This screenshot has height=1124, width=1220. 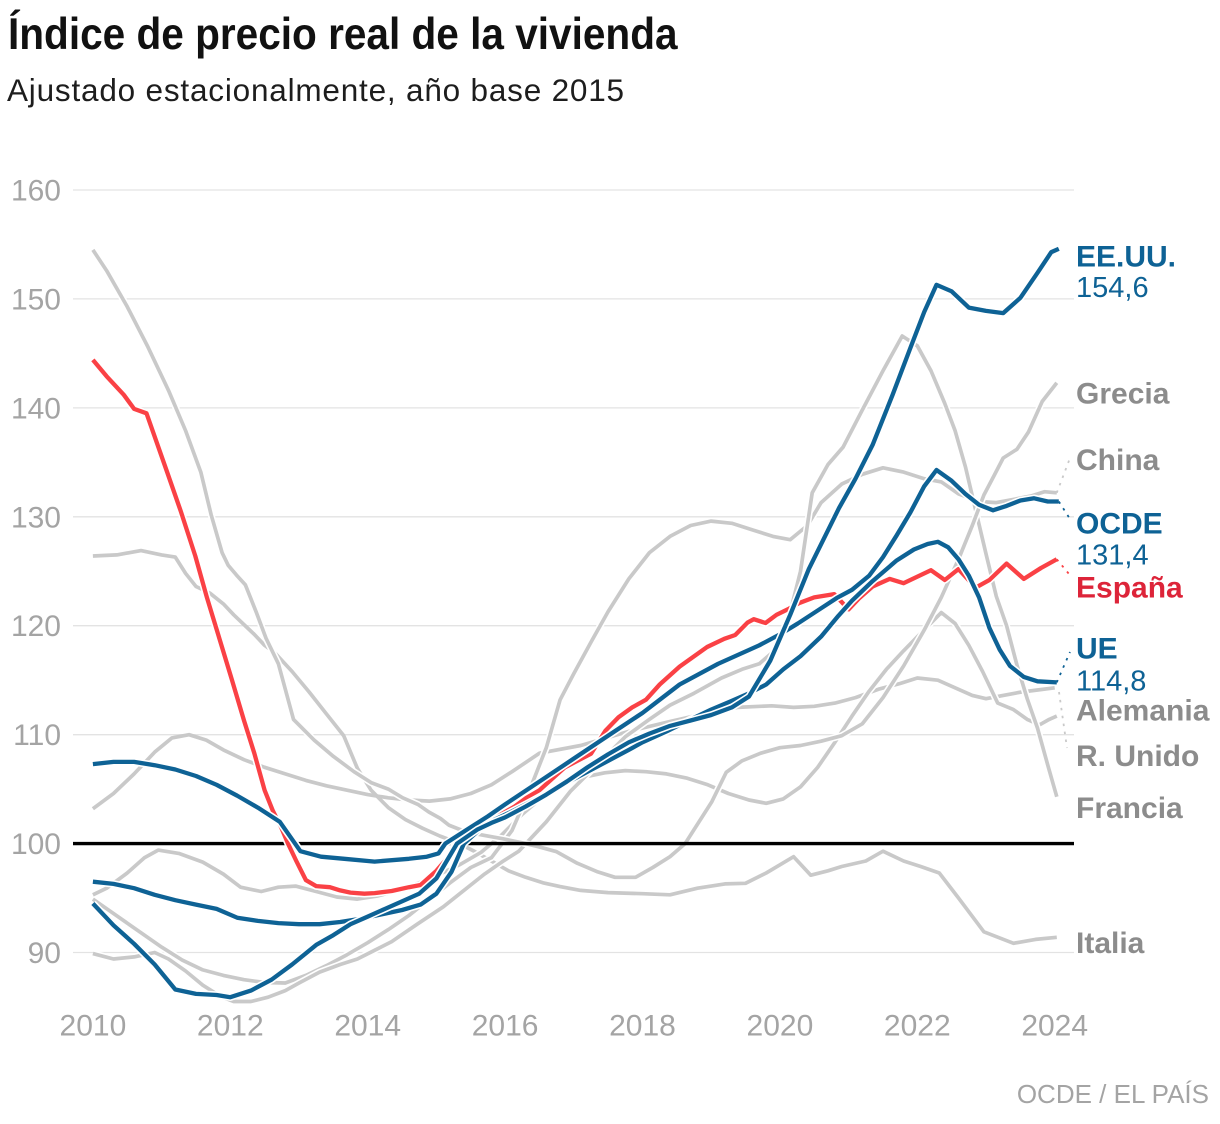 What do you see at coordinates (36, 626) in the screenshot?
I see `svg-text: 120` at bounding box center [36, 626].